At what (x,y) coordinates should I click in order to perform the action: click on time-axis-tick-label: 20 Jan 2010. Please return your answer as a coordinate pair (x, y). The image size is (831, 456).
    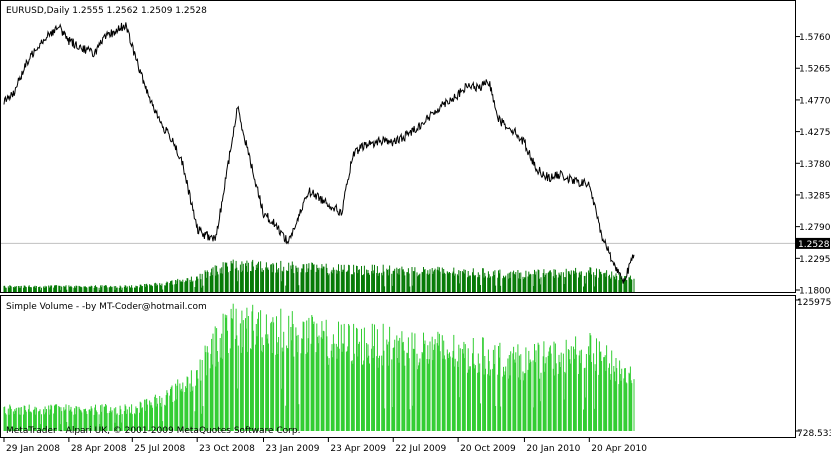
    Looking at the image, I should click on (553, 449).